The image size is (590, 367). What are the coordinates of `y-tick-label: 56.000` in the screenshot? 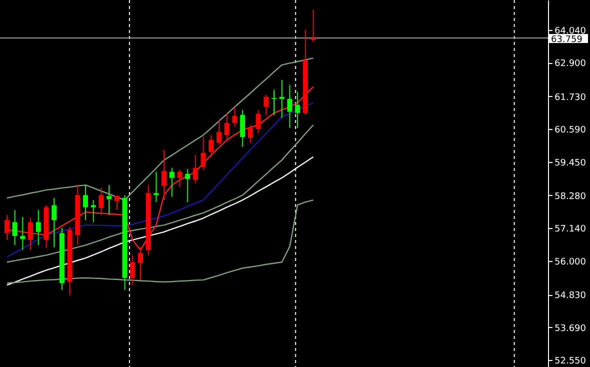 It's located at (570, 262).